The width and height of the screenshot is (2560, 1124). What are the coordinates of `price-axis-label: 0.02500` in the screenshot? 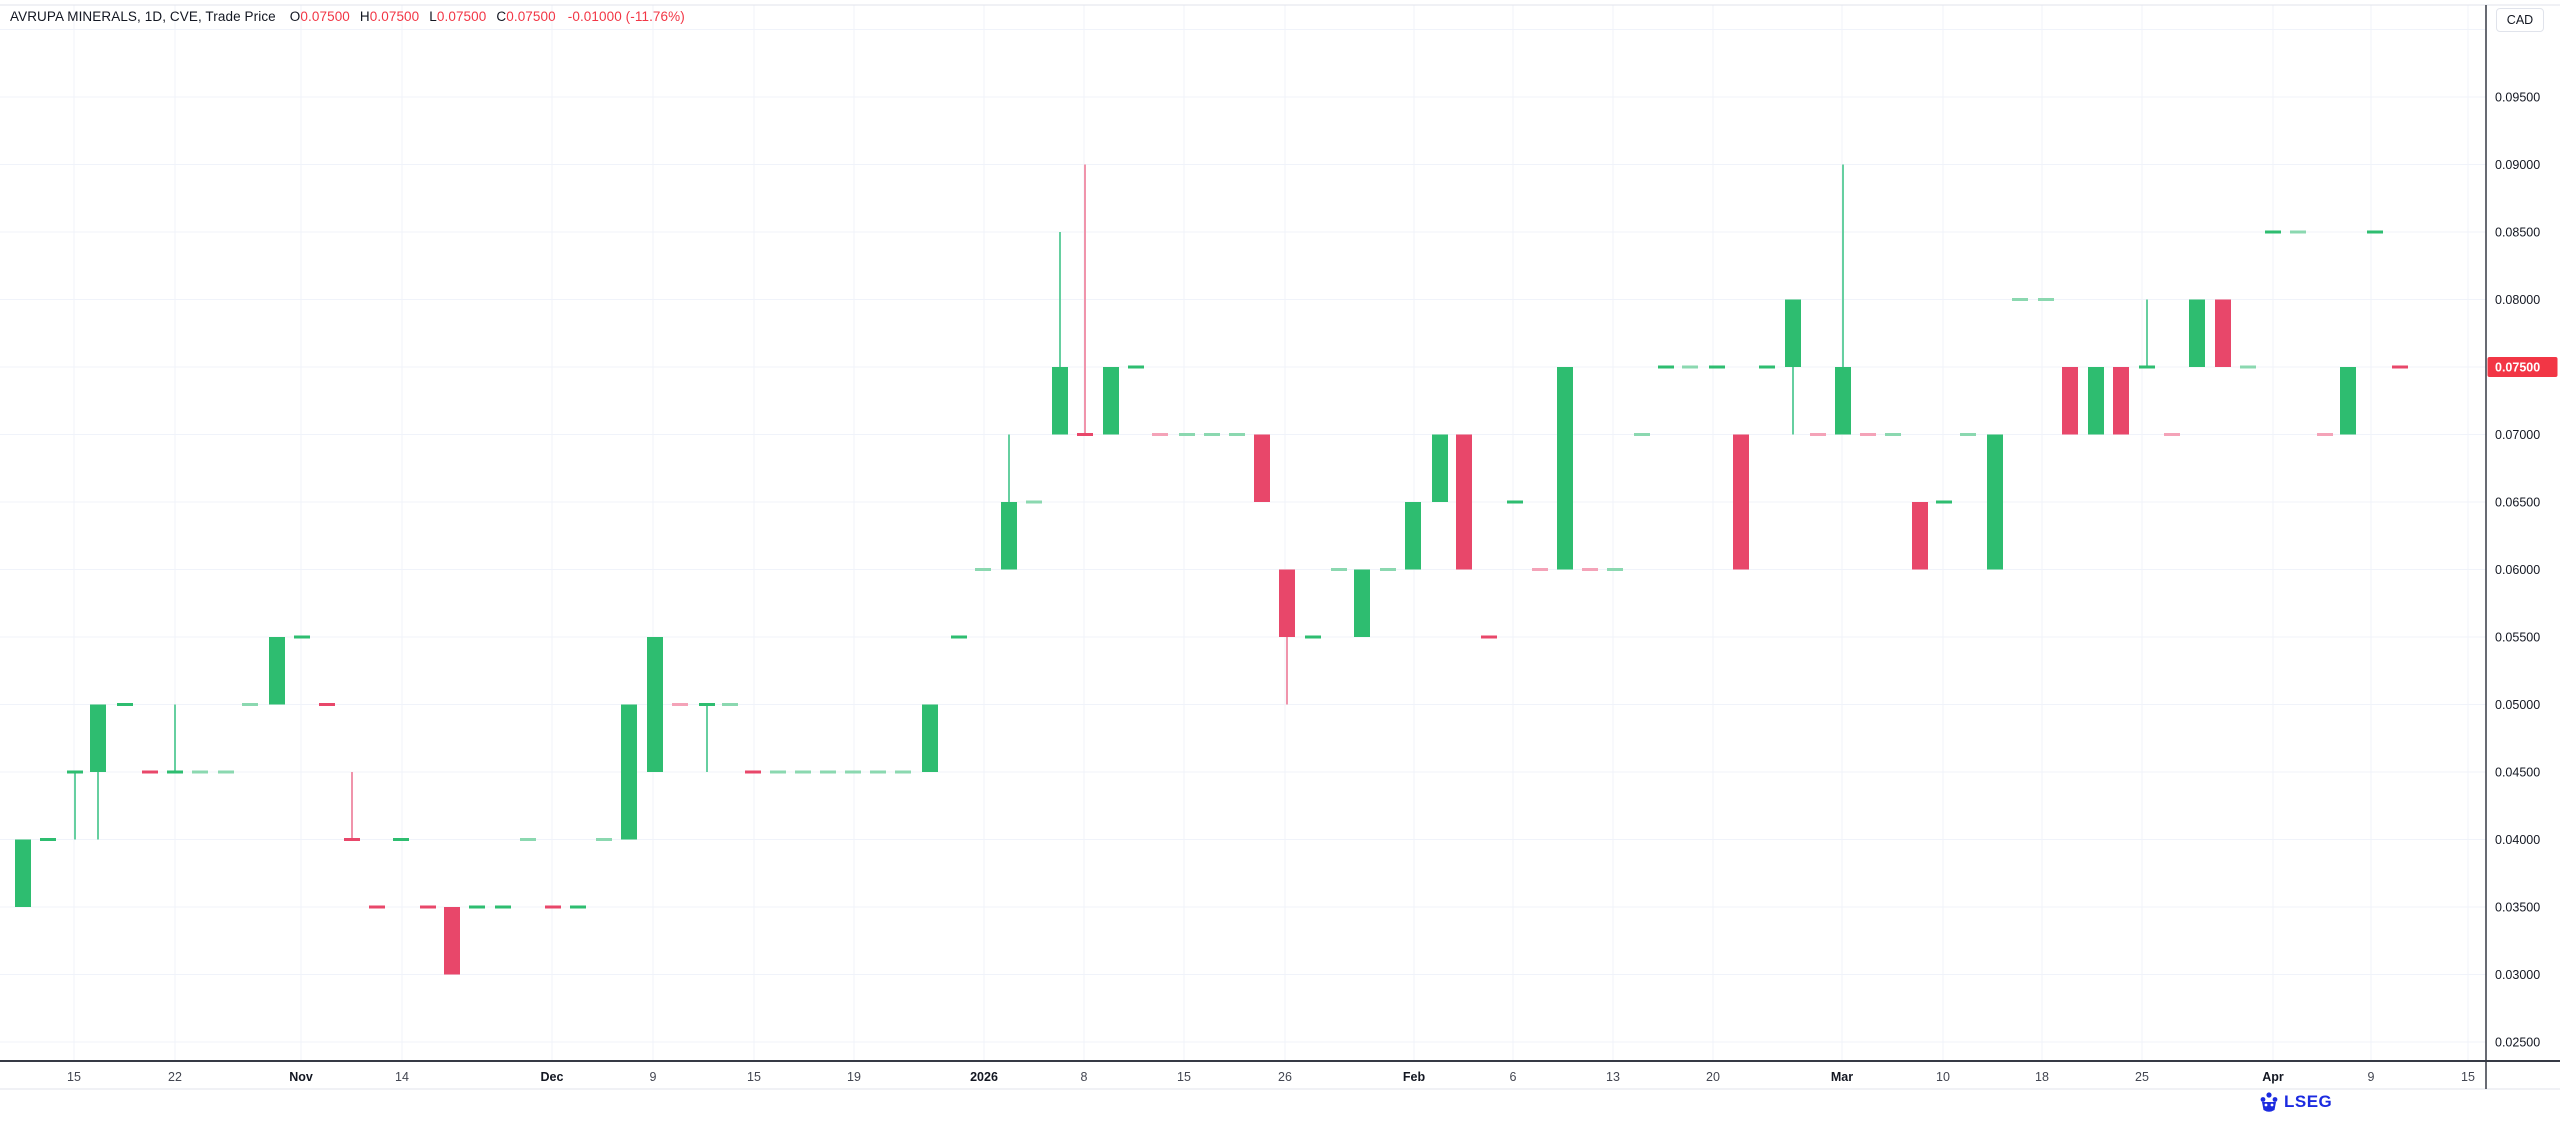 It's located at (2517, 1043).